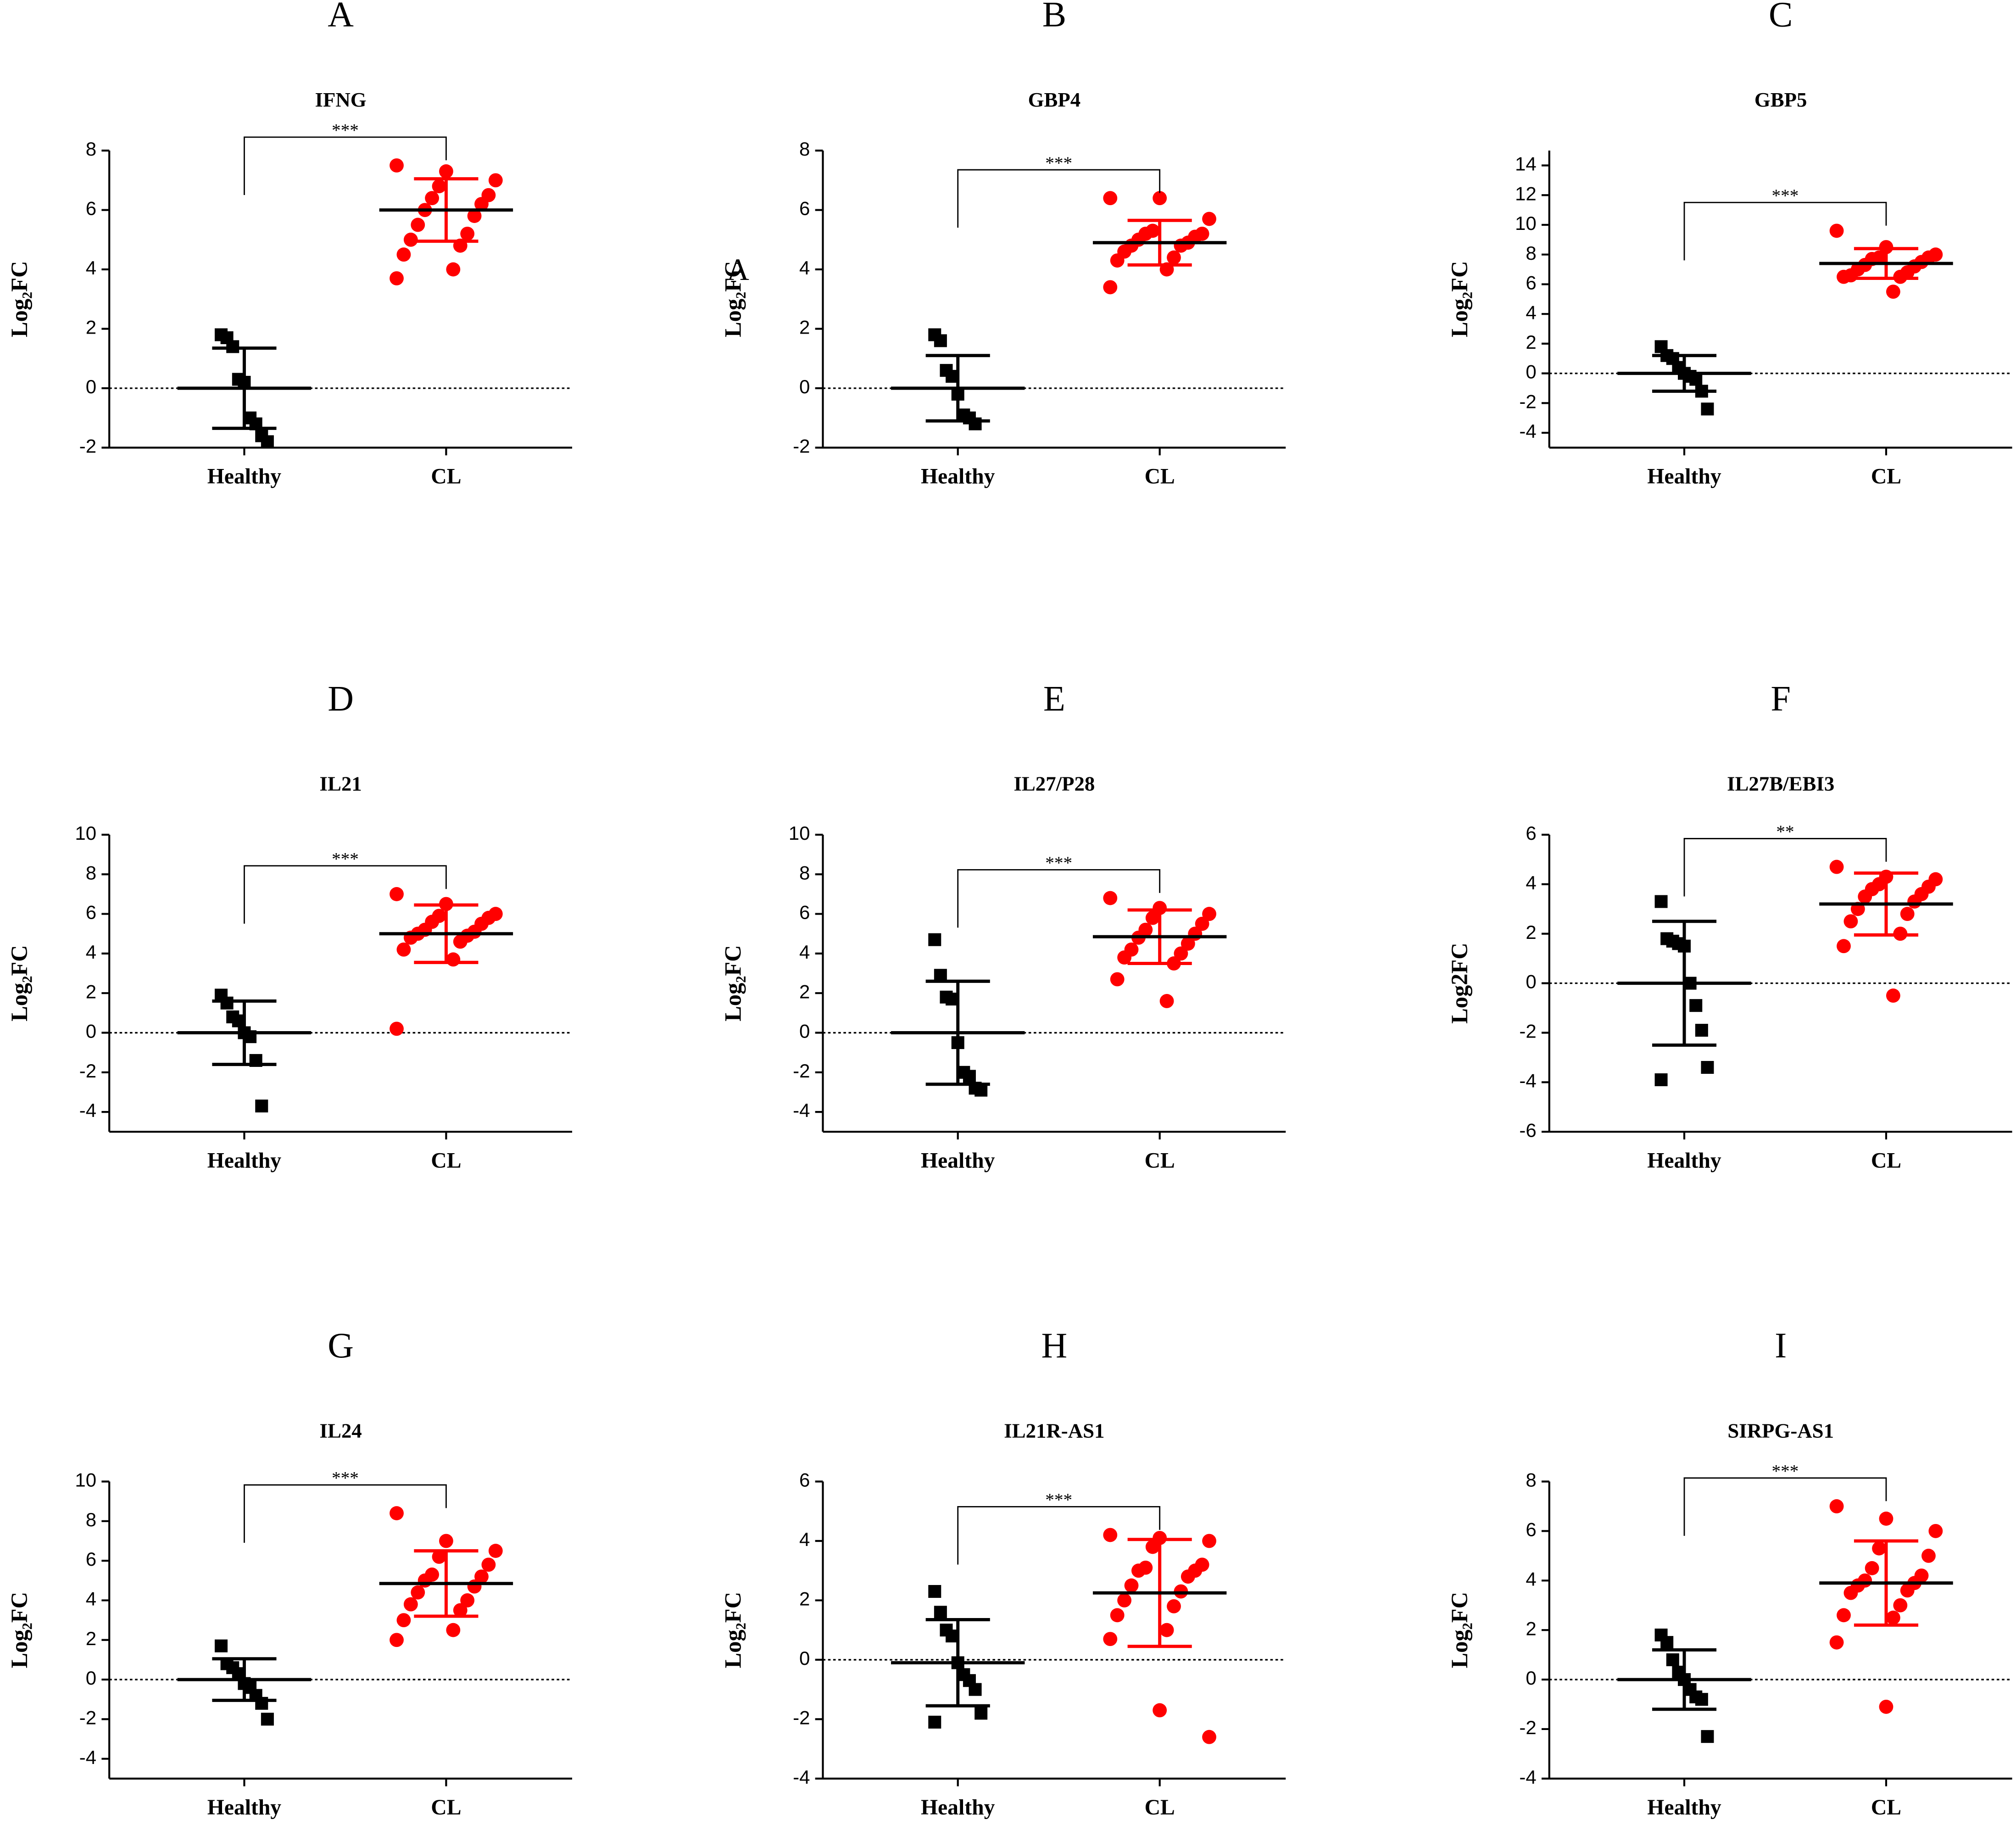 The height and width of the screenshot is (1825, 2016). I want to click on y-axis-label: Log2FC, so click(1459, 983).